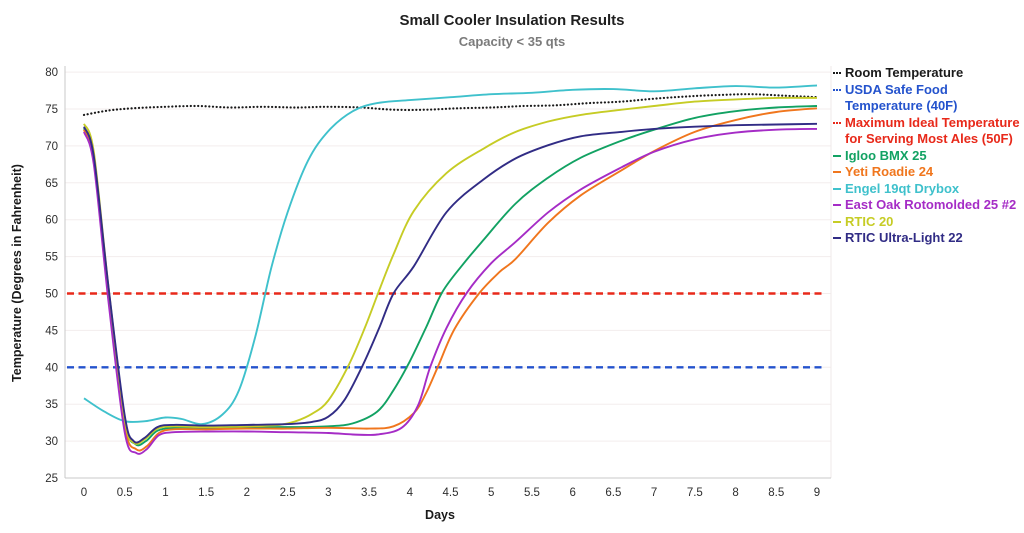 This screenshot has width=1024, height=533. I want to click on legend-item-yeti-roadie-24: Yeti Roadie 24, so click(928, 172).